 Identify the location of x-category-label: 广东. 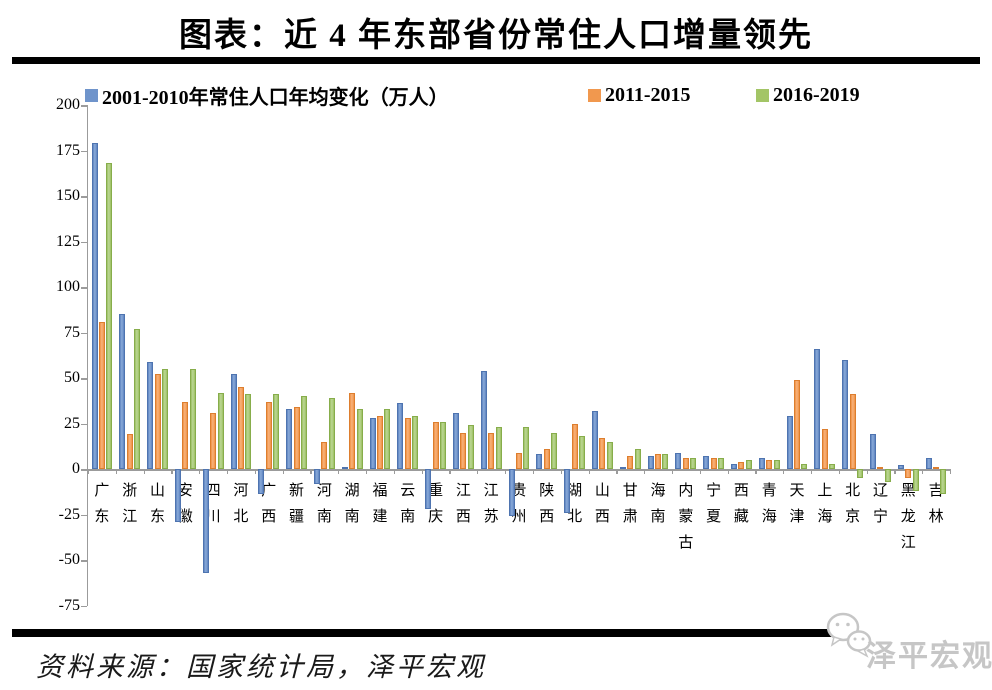
(102, 504).